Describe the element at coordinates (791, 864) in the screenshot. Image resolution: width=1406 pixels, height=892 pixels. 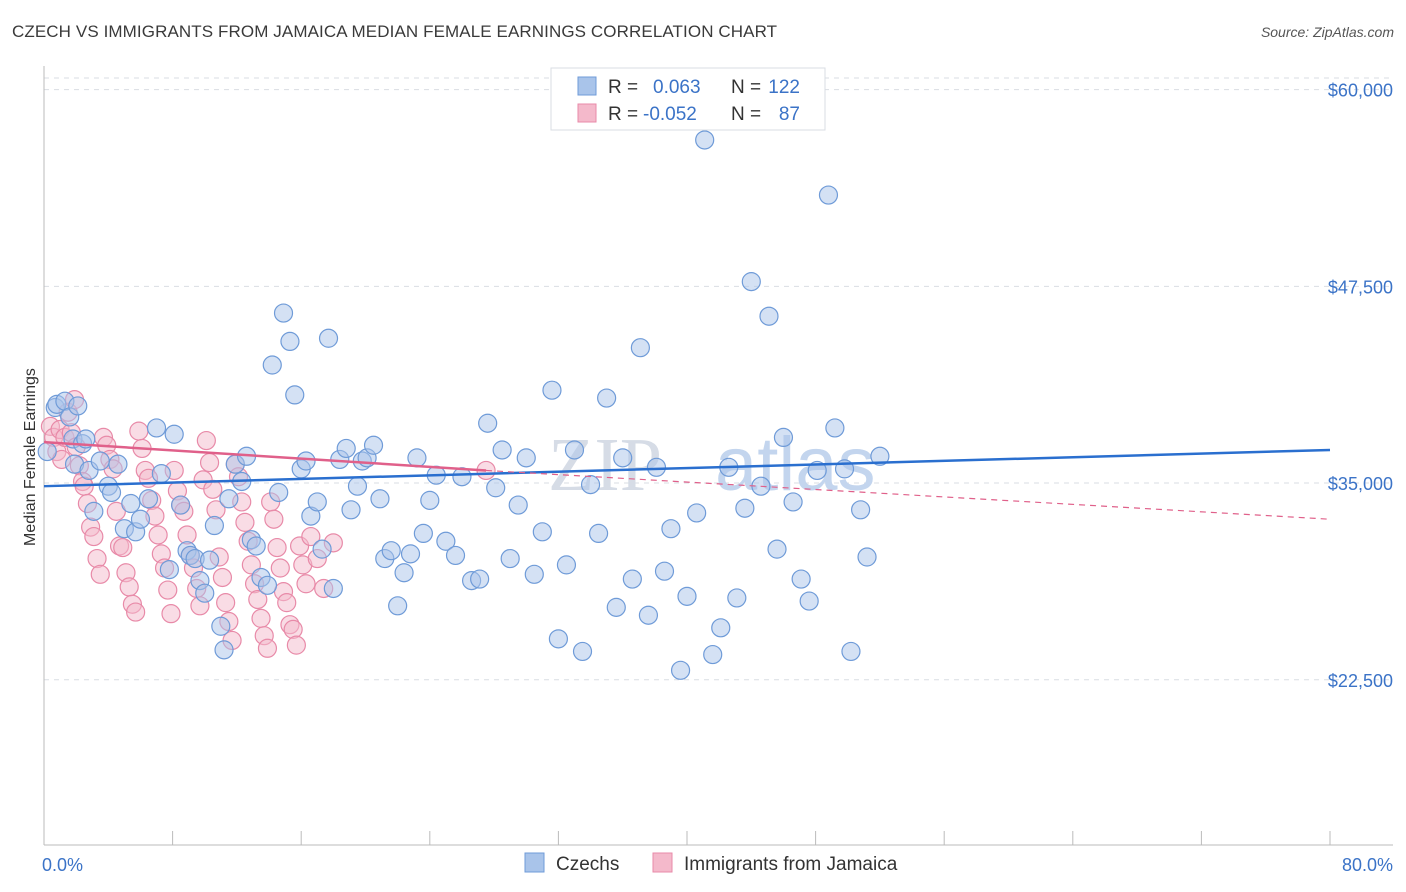
I see `bottom-legend-jamaica: Immigrants from Jamaica` at that location.